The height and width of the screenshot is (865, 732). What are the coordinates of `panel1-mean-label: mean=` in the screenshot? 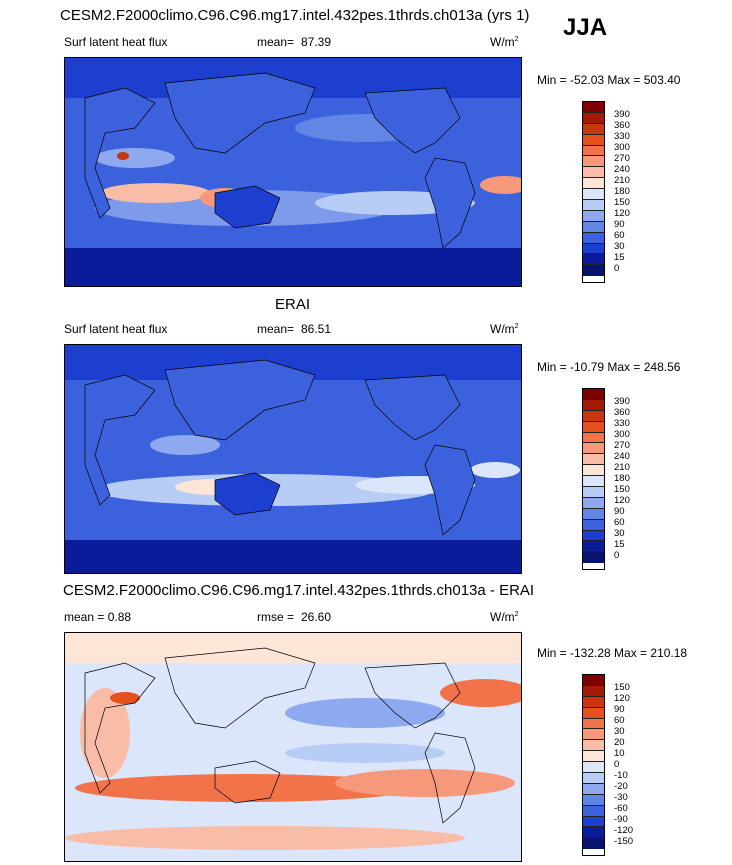 It's located at (276, 42).